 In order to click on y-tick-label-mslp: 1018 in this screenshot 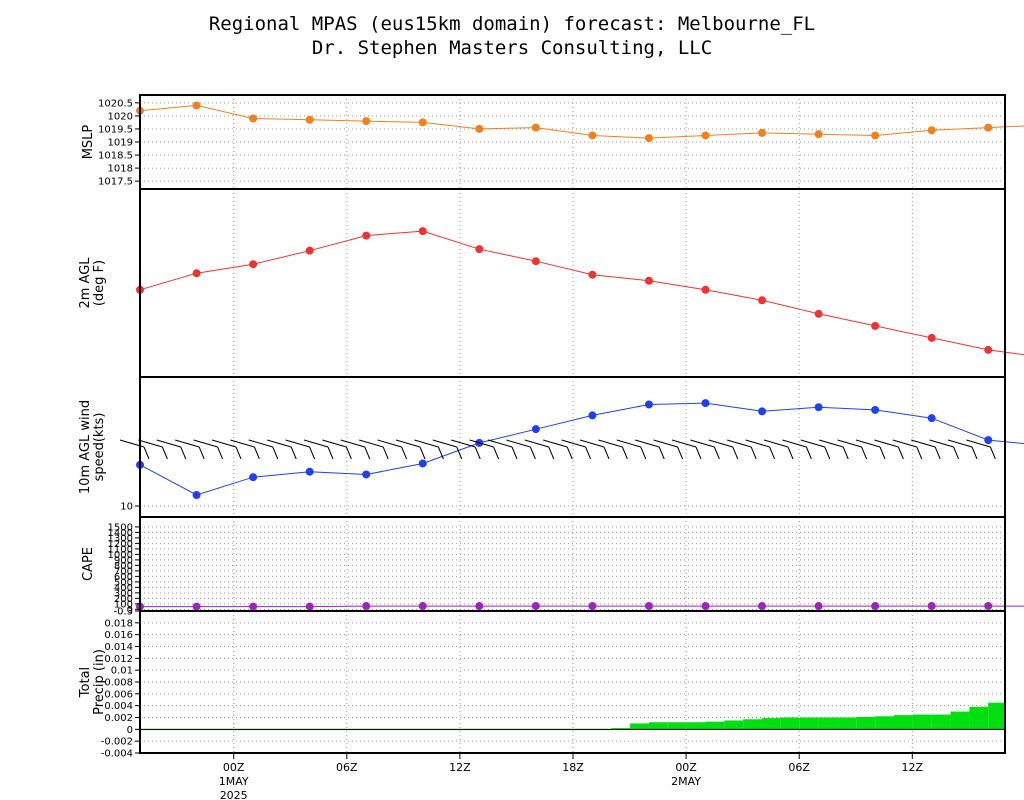, I will do `click(120, 169)`.